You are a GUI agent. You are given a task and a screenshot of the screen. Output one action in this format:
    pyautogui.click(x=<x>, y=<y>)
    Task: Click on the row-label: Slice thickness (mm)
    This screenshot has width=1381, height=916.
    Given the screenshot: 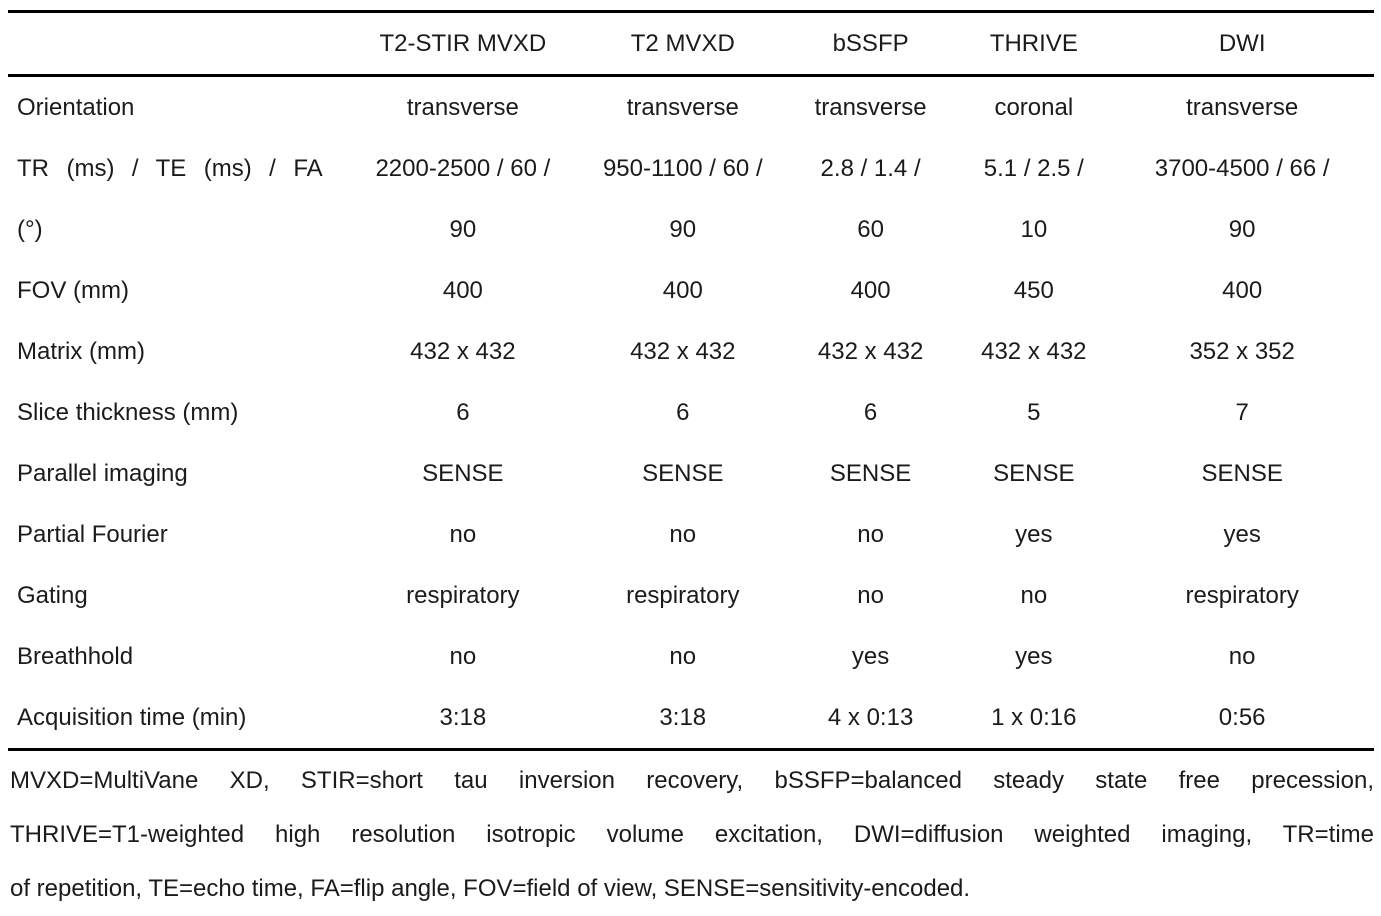 What is the action you would take?
    pyautogui.click(x=128, y=412)
    